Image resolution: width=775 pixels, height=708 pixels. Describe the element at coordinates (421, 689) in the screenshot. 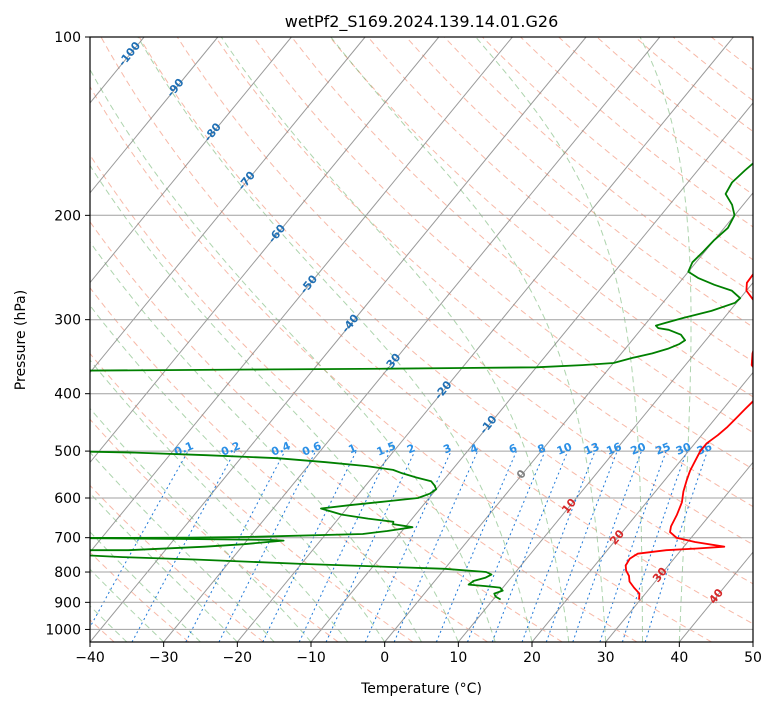

I see `x-axis-title: Temperature (°C)` at that location.